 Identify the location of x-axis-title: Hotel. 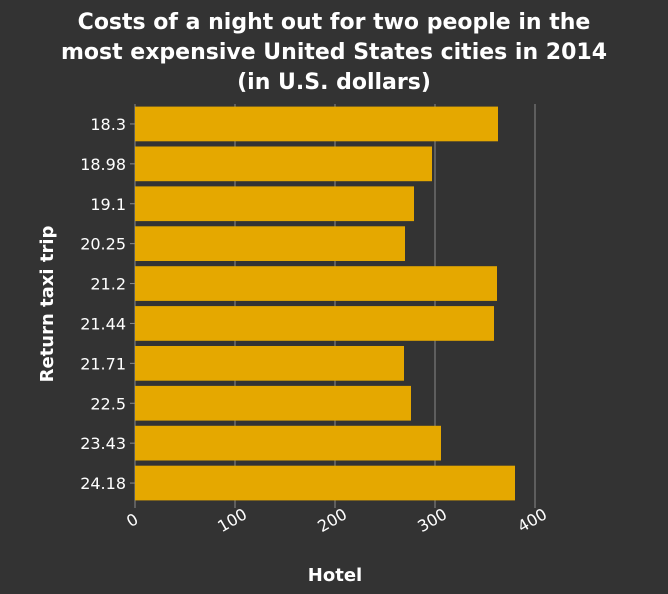
(335, 575).